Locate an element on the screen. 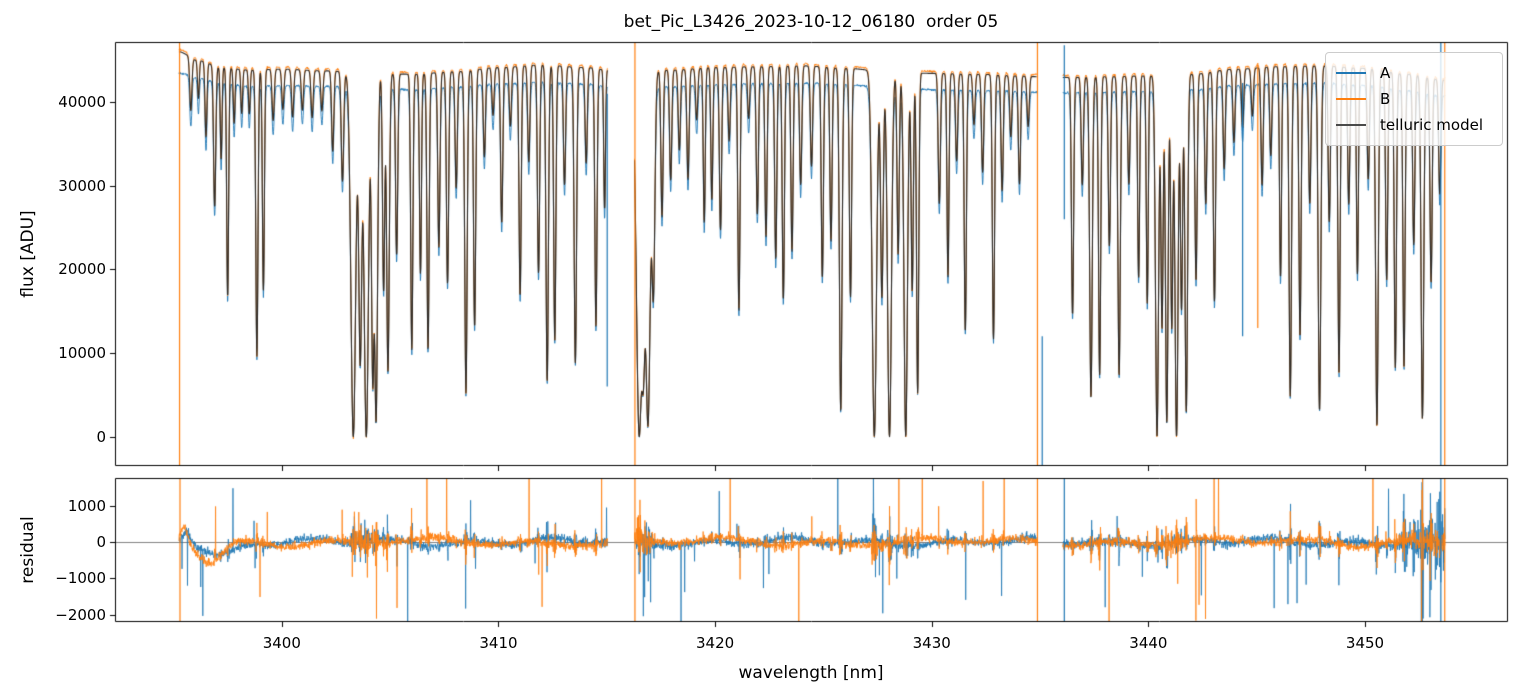  flux-tick-label: 30000 is located at coordinates (82, 185).